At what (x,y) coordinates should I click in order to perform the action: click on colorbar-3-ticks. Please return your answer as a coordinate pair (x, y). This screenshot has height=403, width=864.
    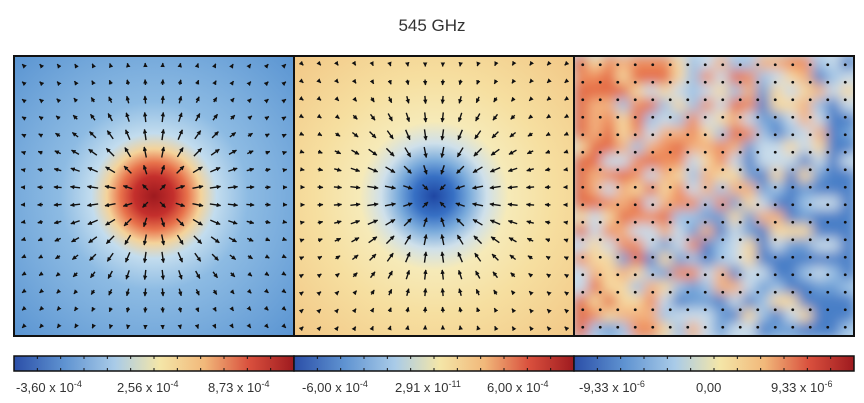
    Looking at the image, I should click on (714, 363).